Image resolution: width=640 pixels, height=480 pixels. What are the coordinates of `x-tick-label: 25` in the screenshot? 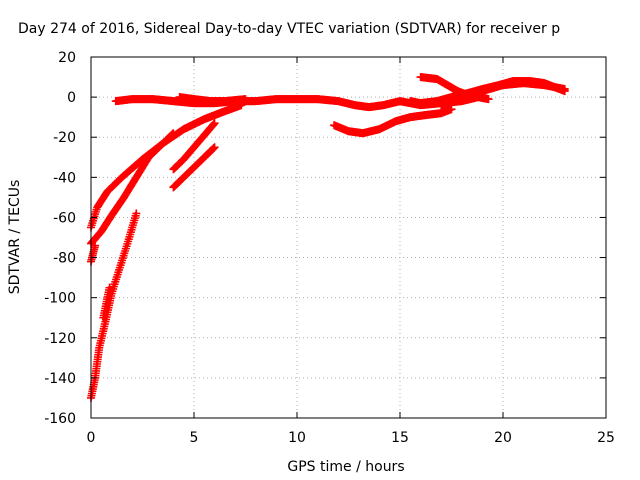 It's located at (606, 438).